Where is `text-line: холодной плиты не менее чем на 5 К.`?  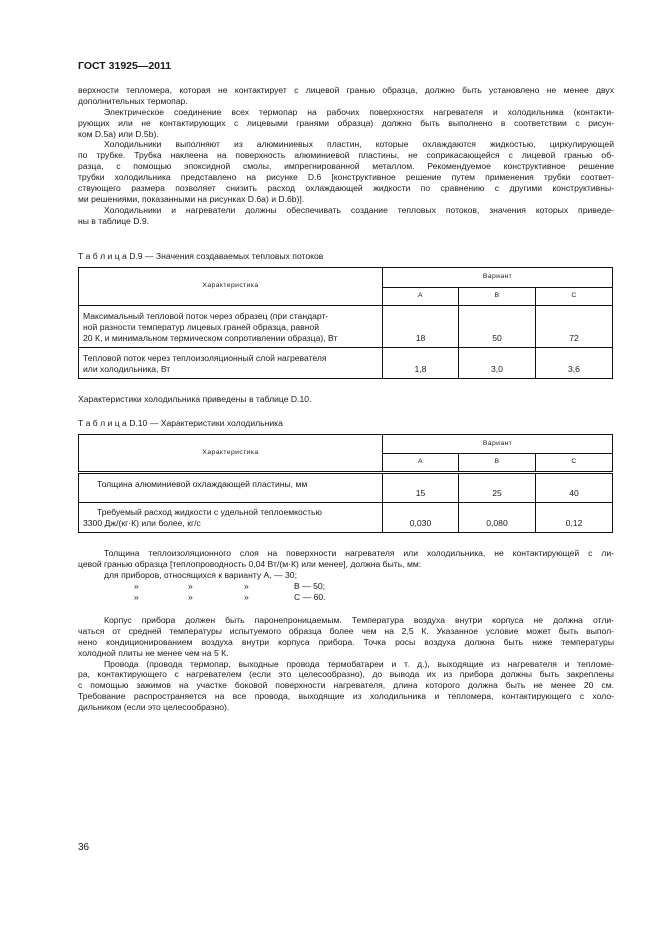 text-line: холодной плиты не менее чем на 5 К. is located at coordinates (153, 652).